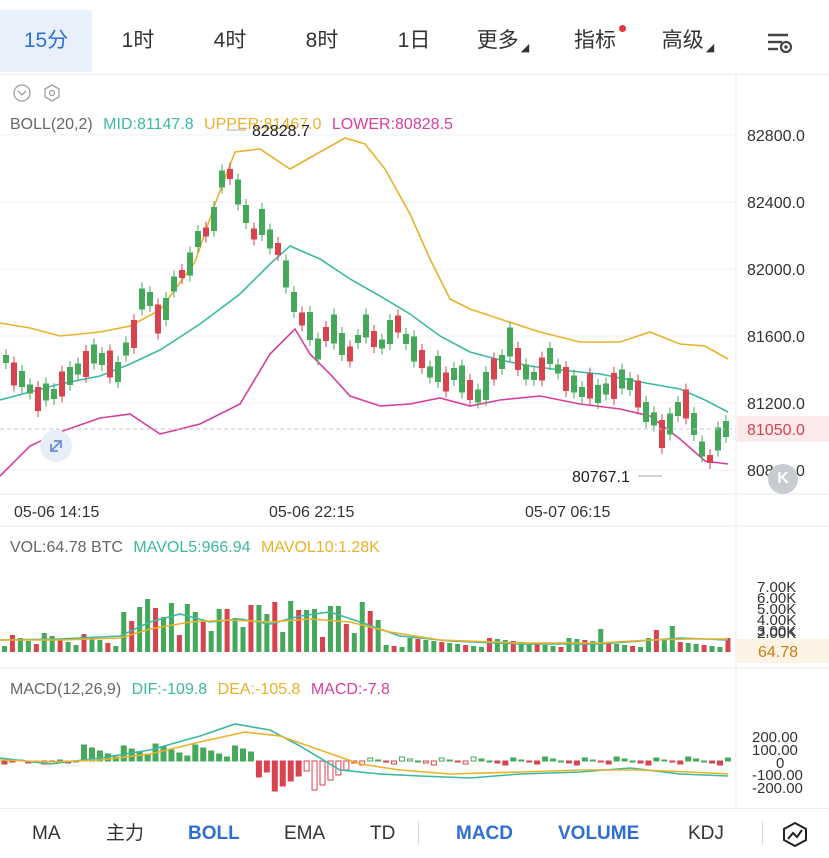  I want to click on tab-indicators: 指标, so click(595, 40).